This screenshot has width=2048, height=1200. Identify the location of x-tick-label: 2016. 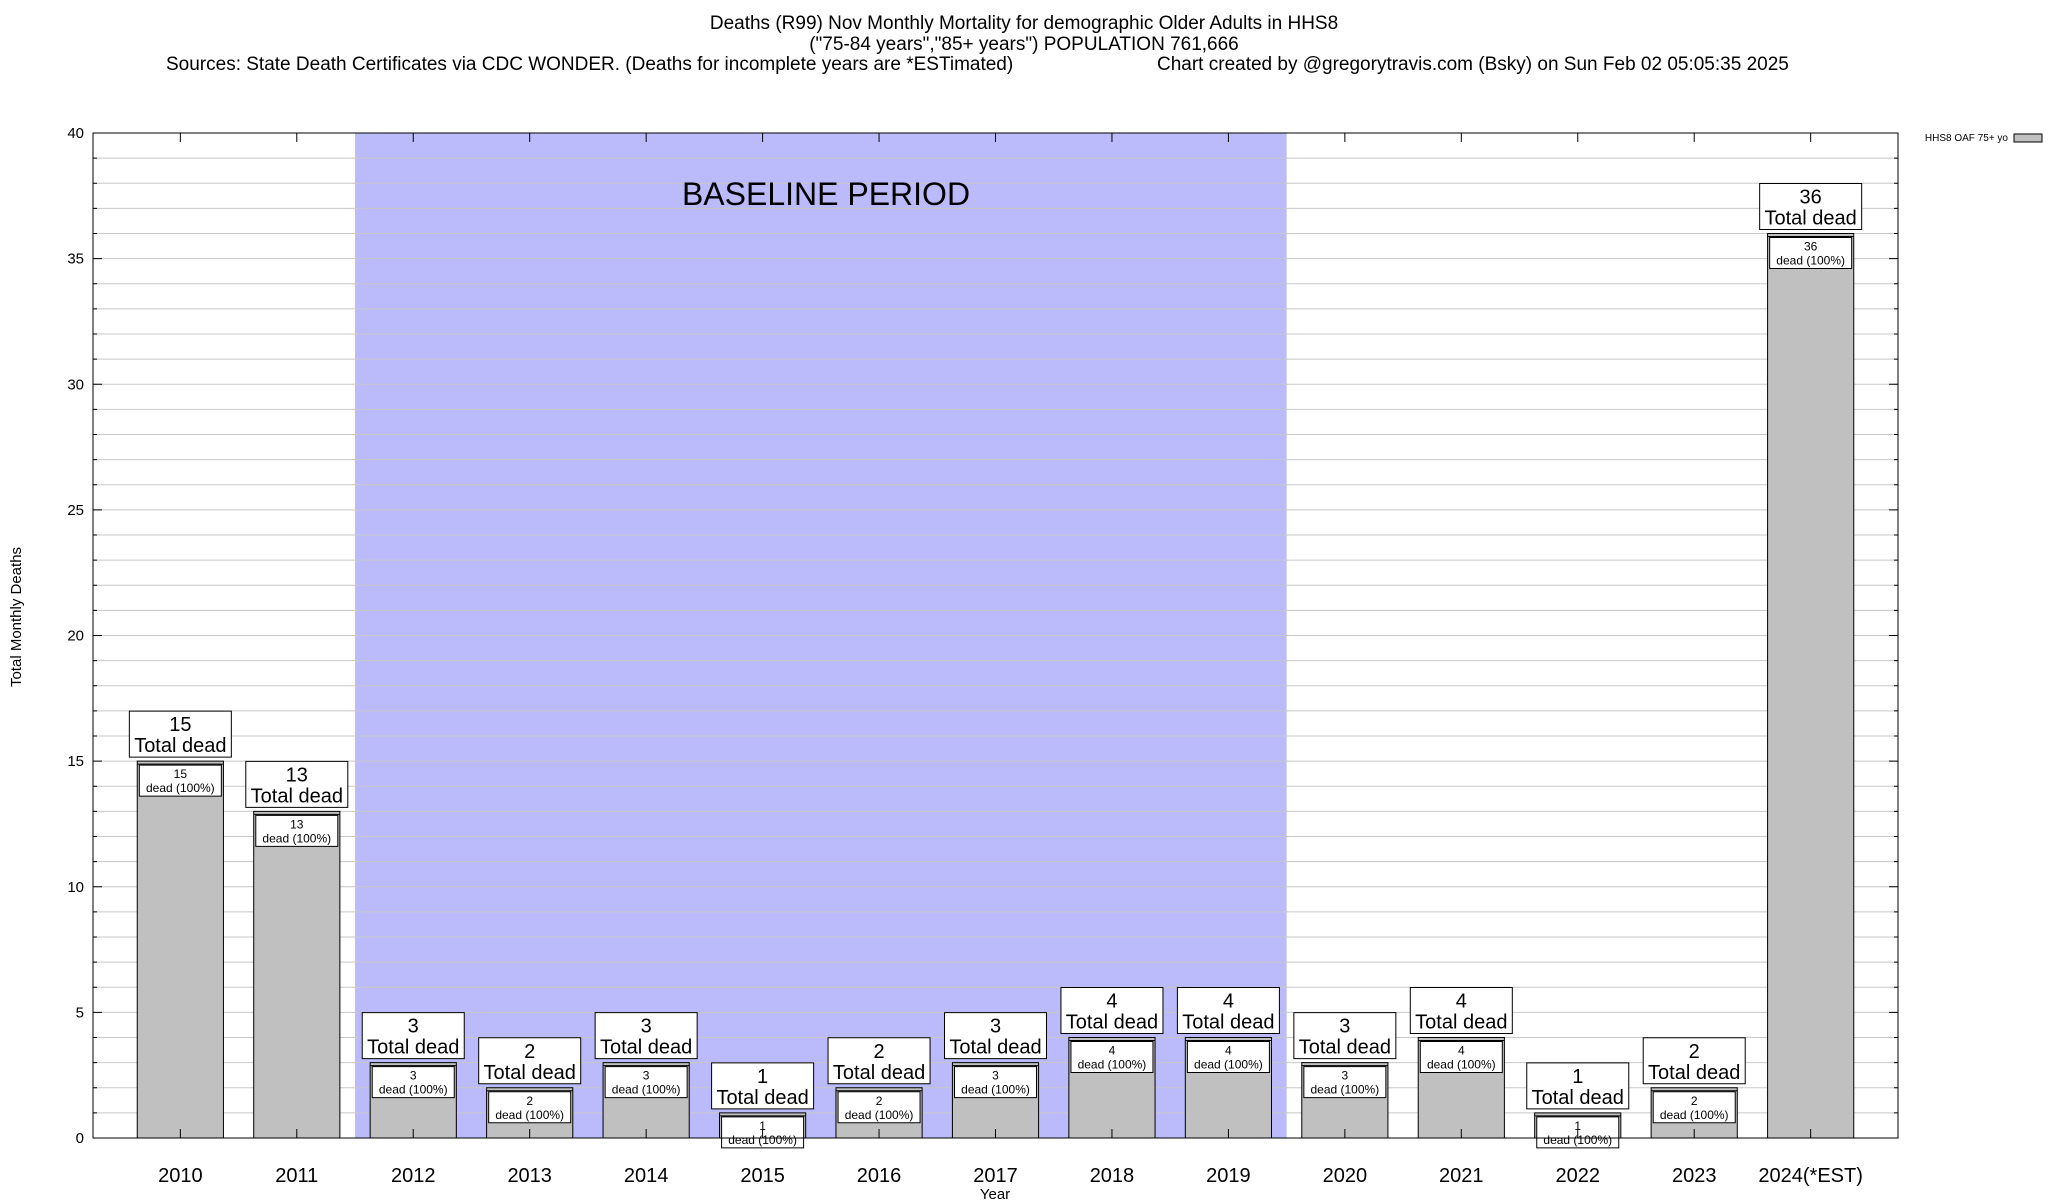
(879, 1176).